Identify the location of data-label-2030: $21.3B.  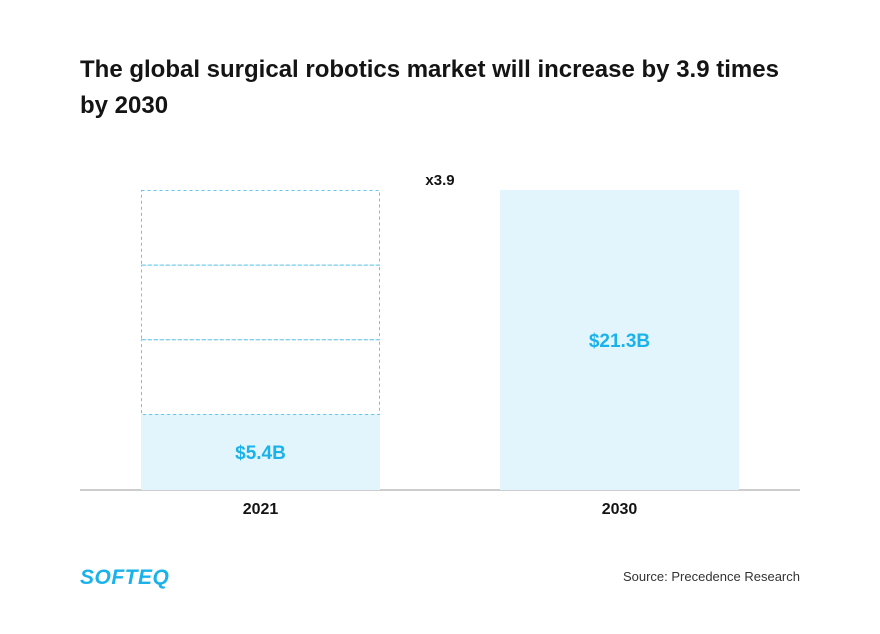
(619, 341).